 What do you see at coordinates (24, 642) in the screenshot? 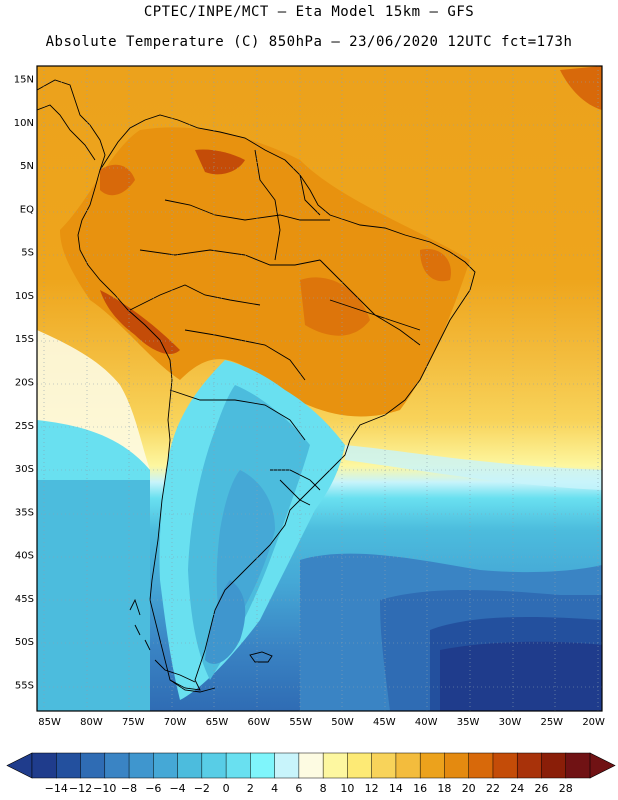
I see `lat-label-50s: 50S` at bounding box center [24, 642].